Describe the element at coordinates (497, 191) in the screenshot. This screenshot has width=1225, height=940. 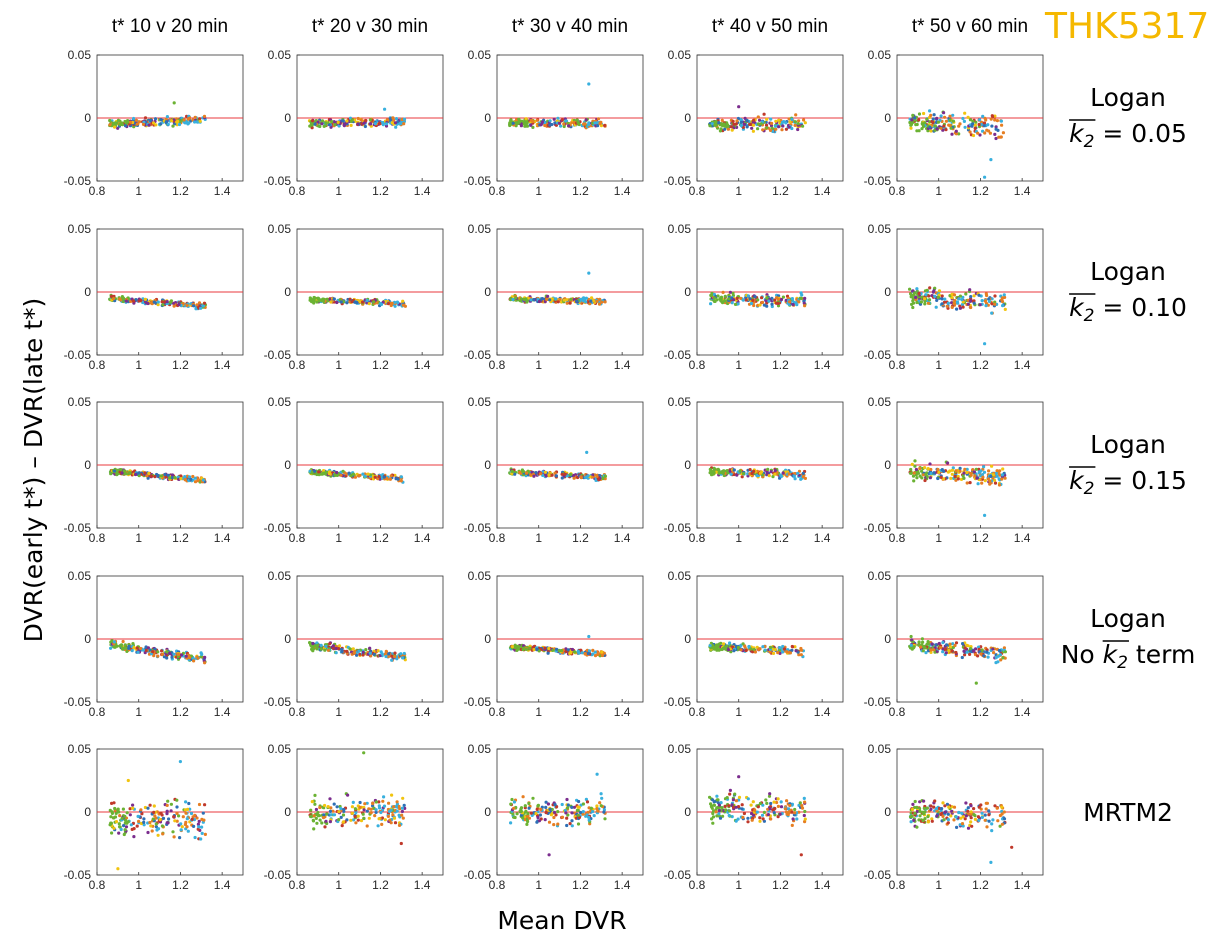
I see `x-tick-label: 0.8` at that location.